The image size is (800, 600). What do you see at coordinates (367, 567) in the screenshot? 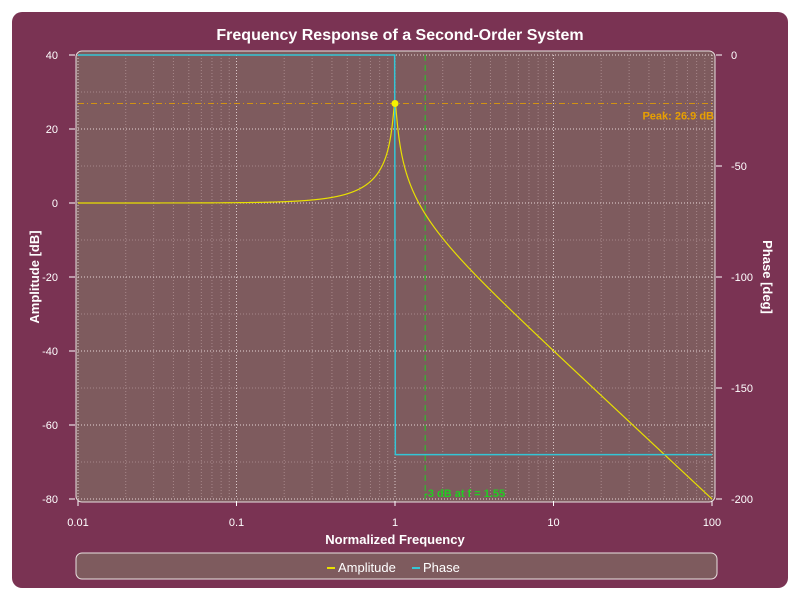
I see `legend-amplitude-label: Amplitude` at bounding box center [367, 567].